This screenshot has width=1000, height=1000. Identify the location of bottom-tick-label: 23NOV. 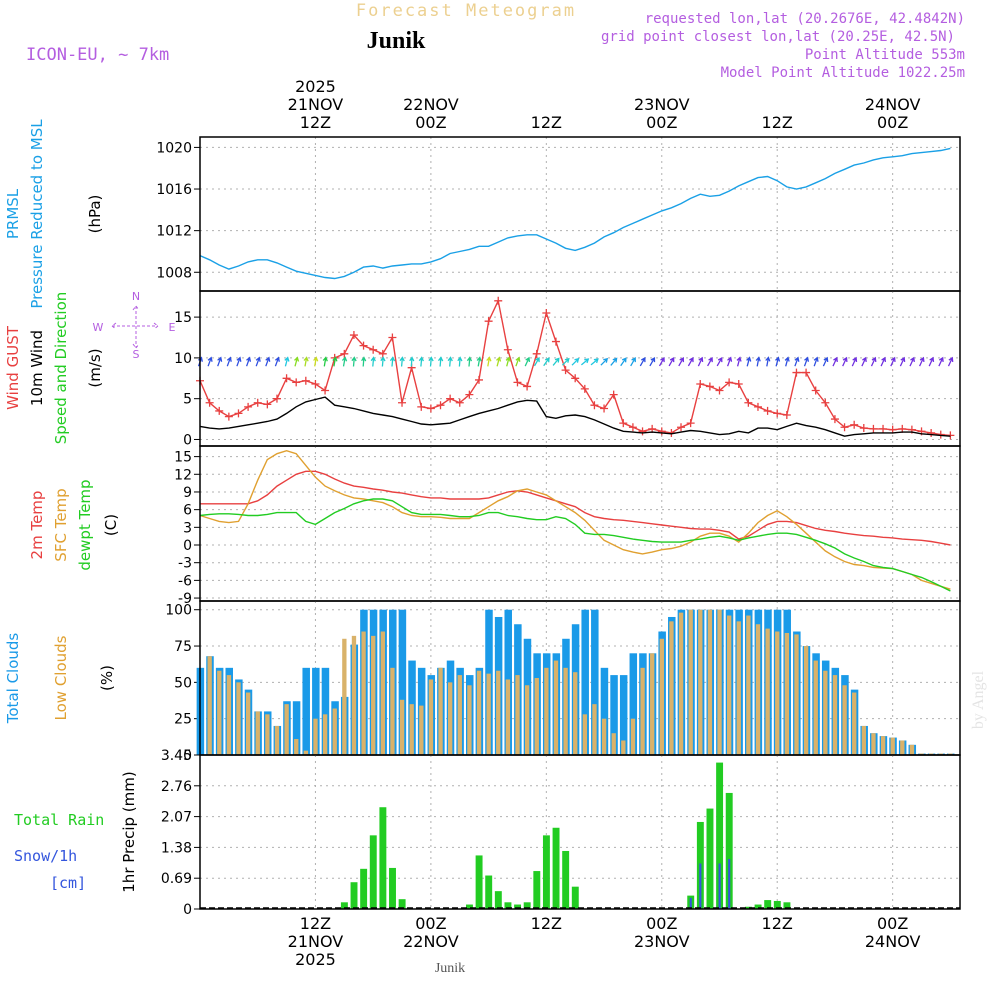
(662, 941).